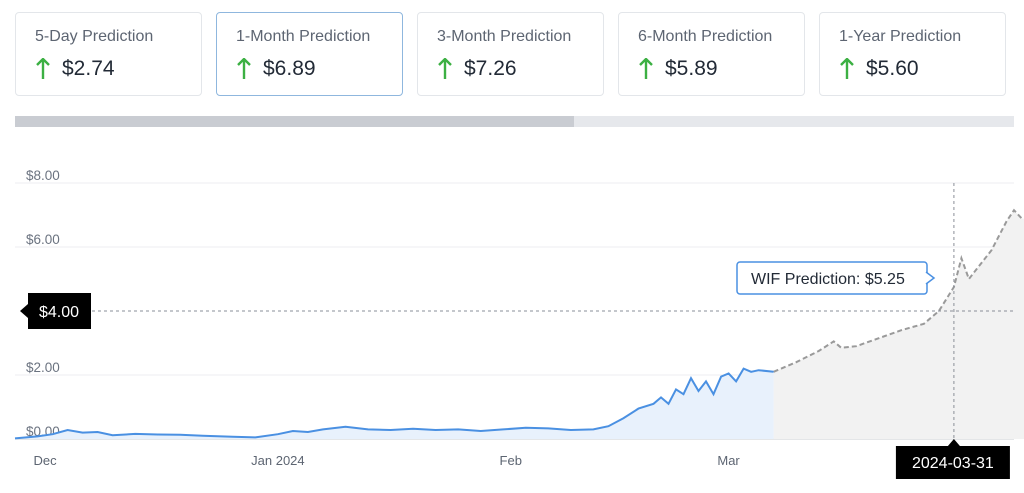 Image resolution: width=1024 pixels, height=493 pixels. Describe the element at coordinates (930, 278) in the screenshot. I see `tooltip-pointer` at that location.